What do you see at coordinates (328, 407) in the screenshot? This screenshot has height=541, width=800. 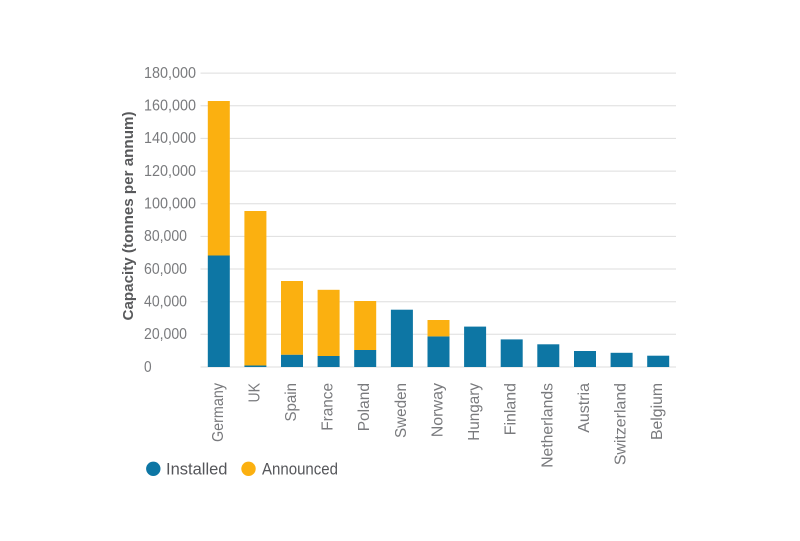 I see `svg-text: France` at bounding box center [328, 407].